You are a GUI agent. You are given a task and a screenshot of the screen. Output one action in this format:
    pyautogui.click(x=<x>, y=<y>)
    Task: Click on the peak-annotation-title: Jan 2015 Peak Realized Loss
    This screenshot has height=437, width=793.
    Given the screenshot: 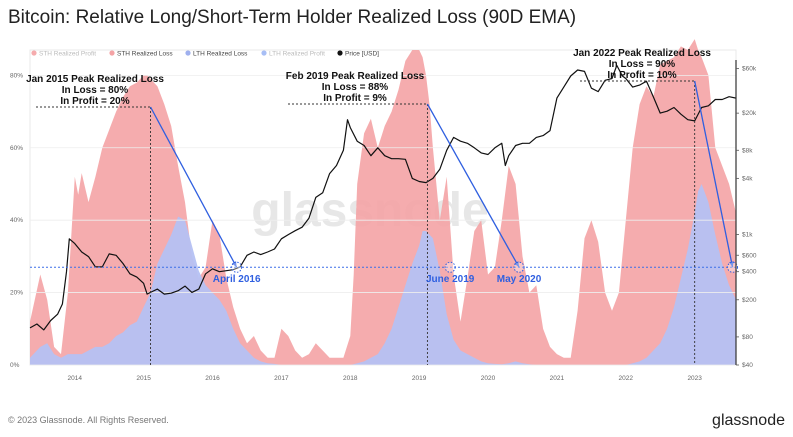 What is the action you would take?
    pyautogui.click(x=95, y=79)
    